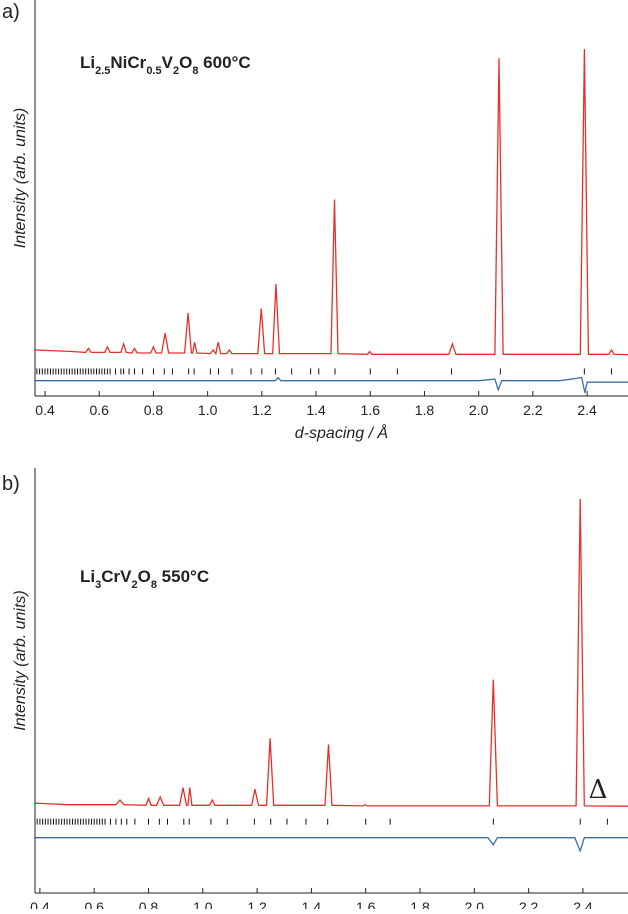 Image resolution: width=628 pixels, height=914 pixels. What do you see at coordinates (183, 576) in the screenshot?
I see `title-part: 550°C` at bounding box center [183, 576].